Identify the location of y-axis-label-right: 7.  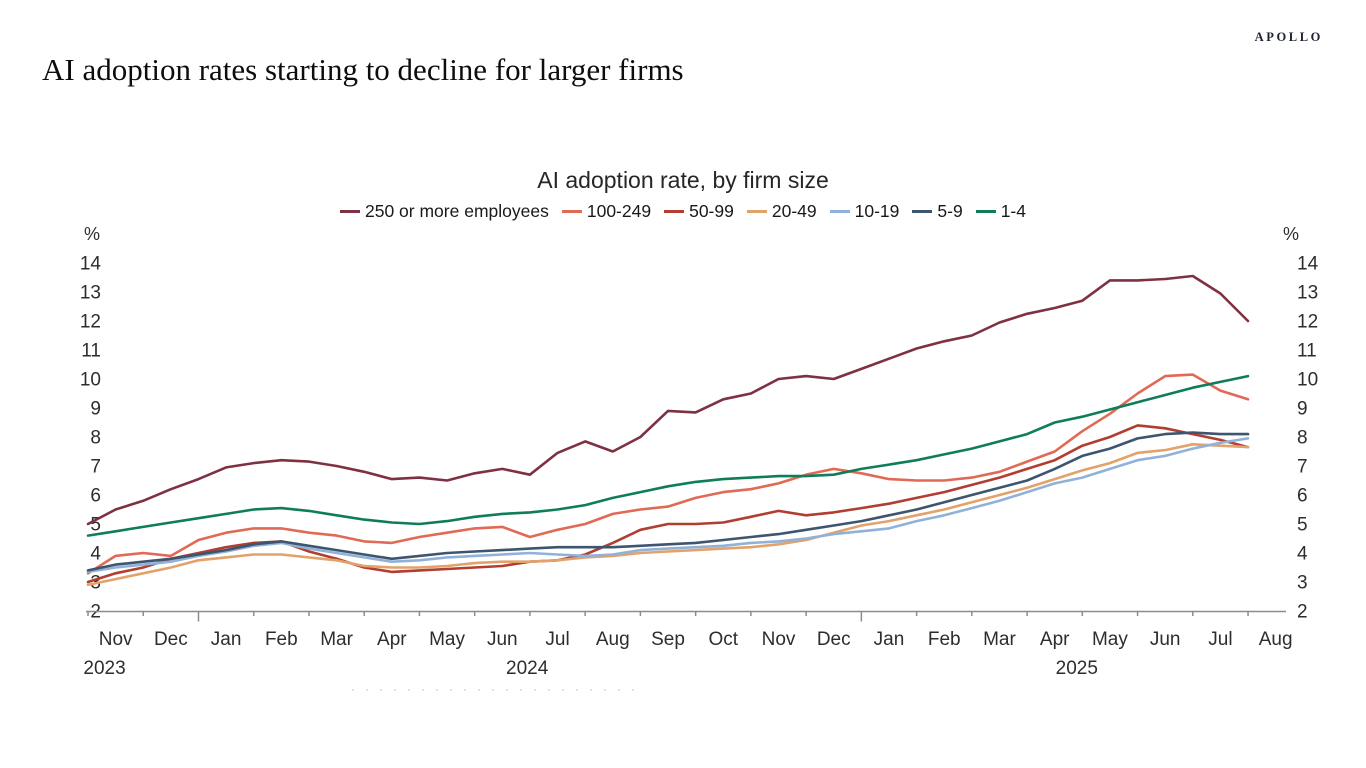
(1302, 467).